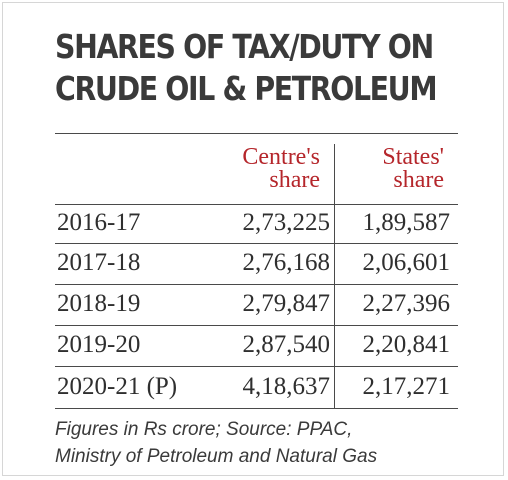 This screenshot has width=508, height=480. Describe the element at coordinates (256, 133) in the screenshot. I see `title-rule` at that location.